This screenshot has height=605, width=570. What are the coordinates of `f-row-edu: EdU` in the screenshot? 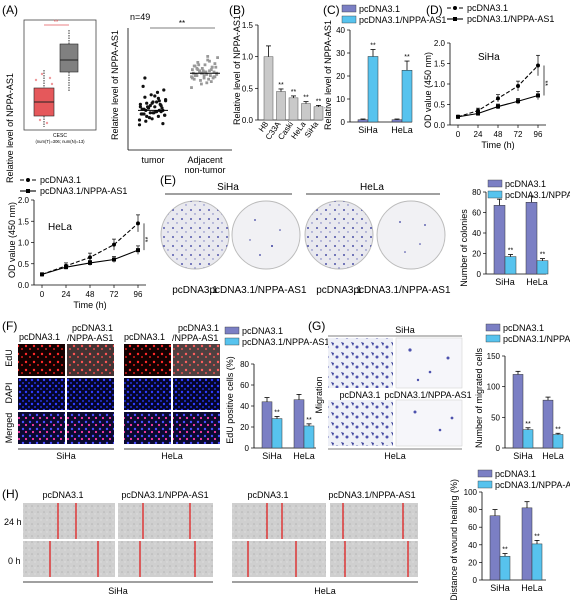 It's located at (9, 358).